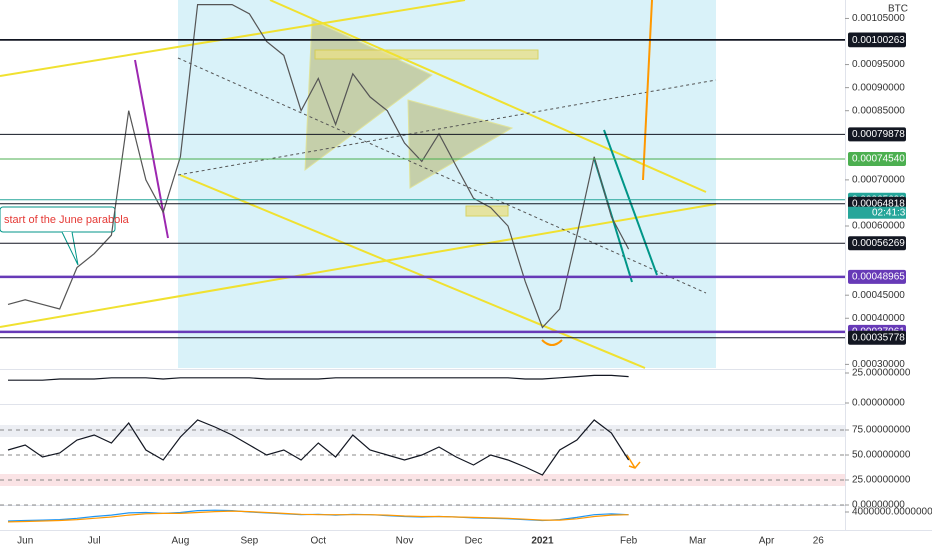 This screenshot has width=932, height=555. I want to click on price-tag-label: 0.00035778, so click(878, 337).